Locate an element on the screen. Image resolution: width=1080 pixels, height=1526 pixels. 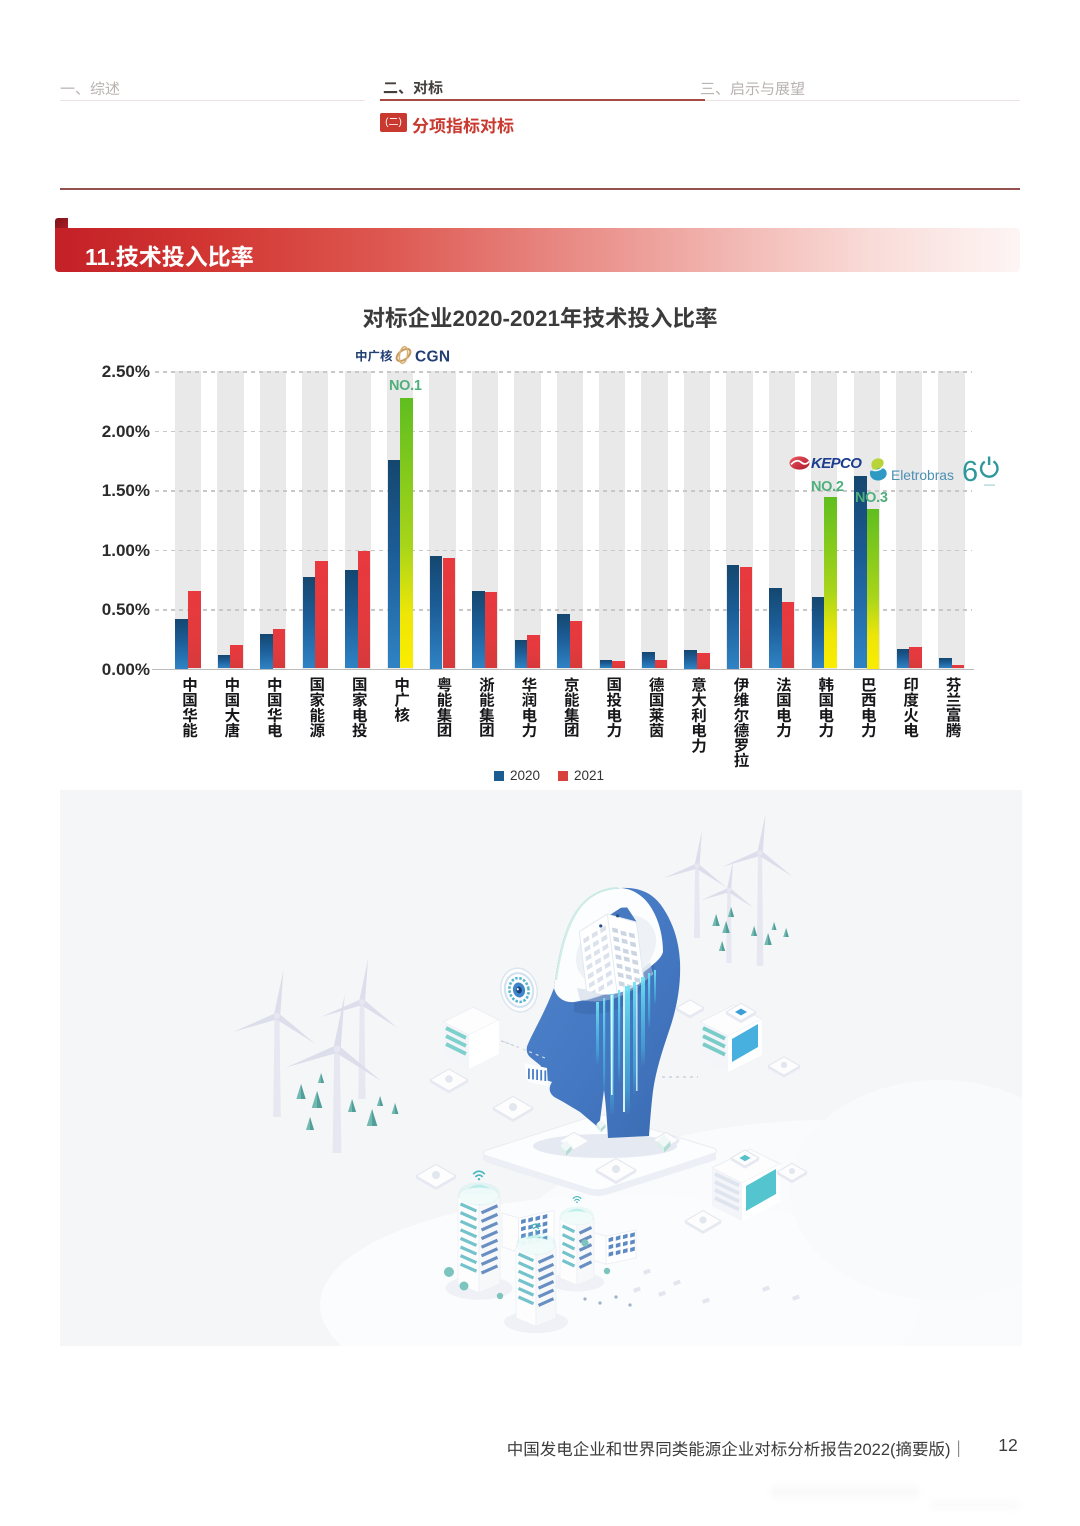
svg-text: Eletrobras is located at coordinates (922, 475).